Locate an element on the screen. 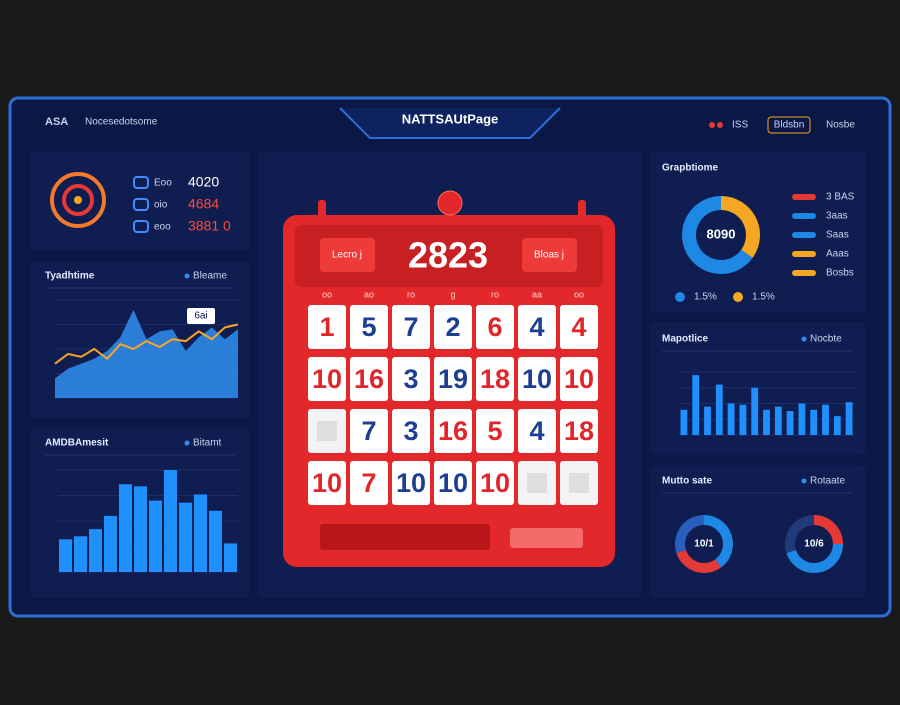 The height and width of the screenshot is (705, 900). donut-center: 10/6 is located at coordinates (814, 544).